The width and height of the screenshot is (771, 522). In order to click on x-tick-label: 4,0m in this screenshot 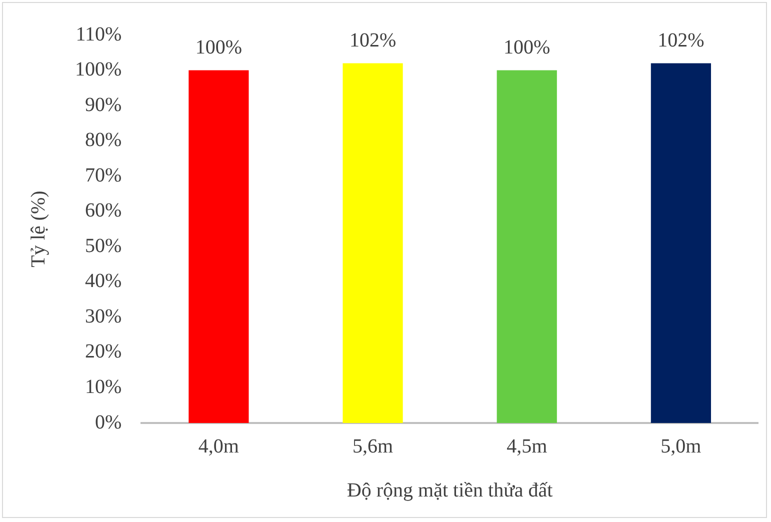, I will do `click(219, 446)`.